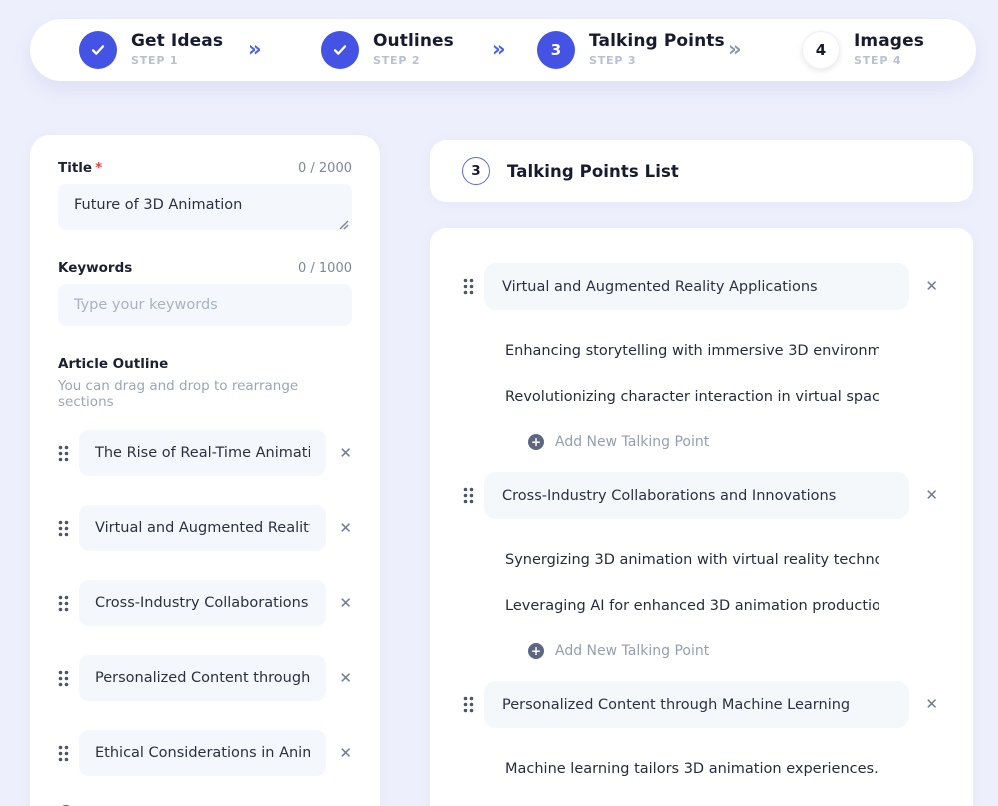 The height and width of the screenshot is (806, 998). What do you see at coordinates (878, 60) in the screenshot?
I see `step-sublabel: STEP 4` at bounding box center [878, 60].